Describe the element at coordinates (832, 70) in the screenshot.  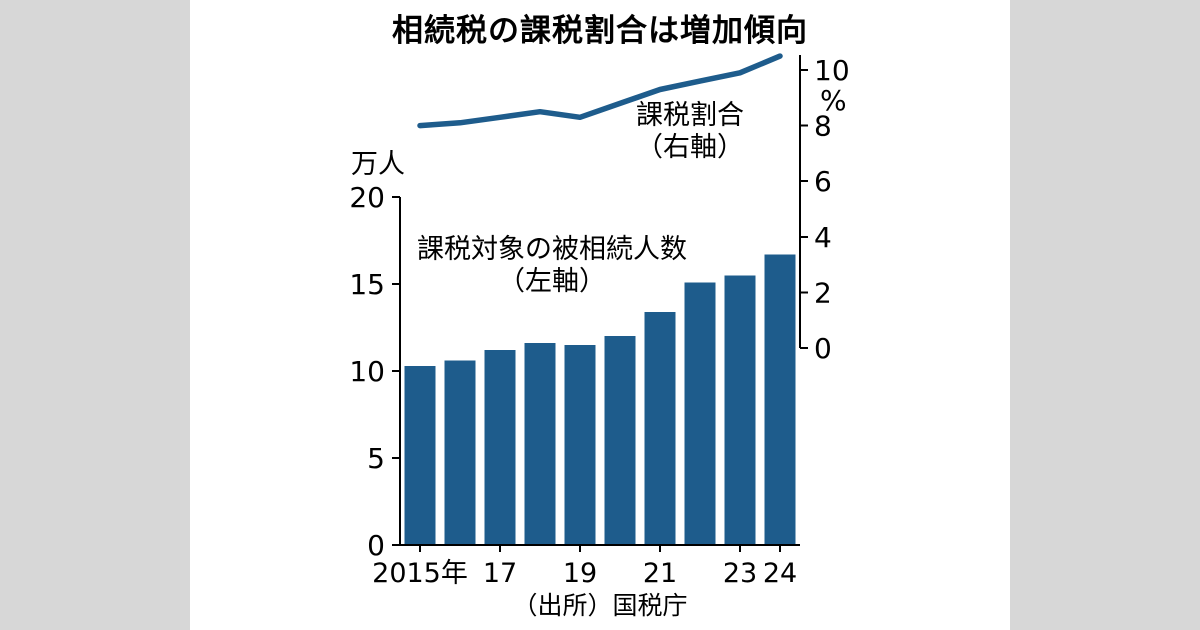
I see `right-axis-tick-label: 10` at that location.